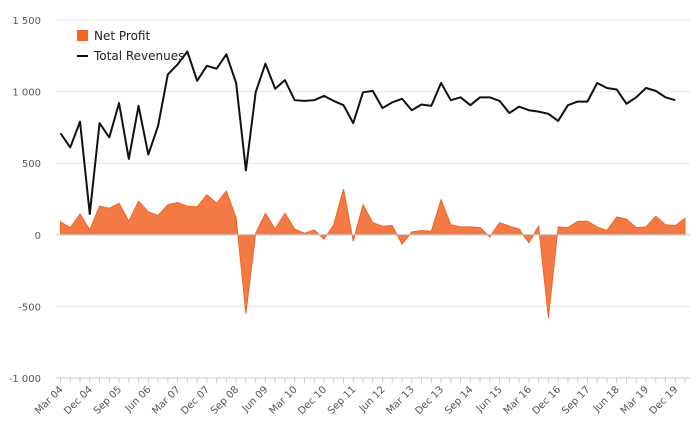 This screenshot has width=700, height=433. Describe the element at coordinates (29, 307) in the screenshot. I see `y-tick-label: -500` at that location.